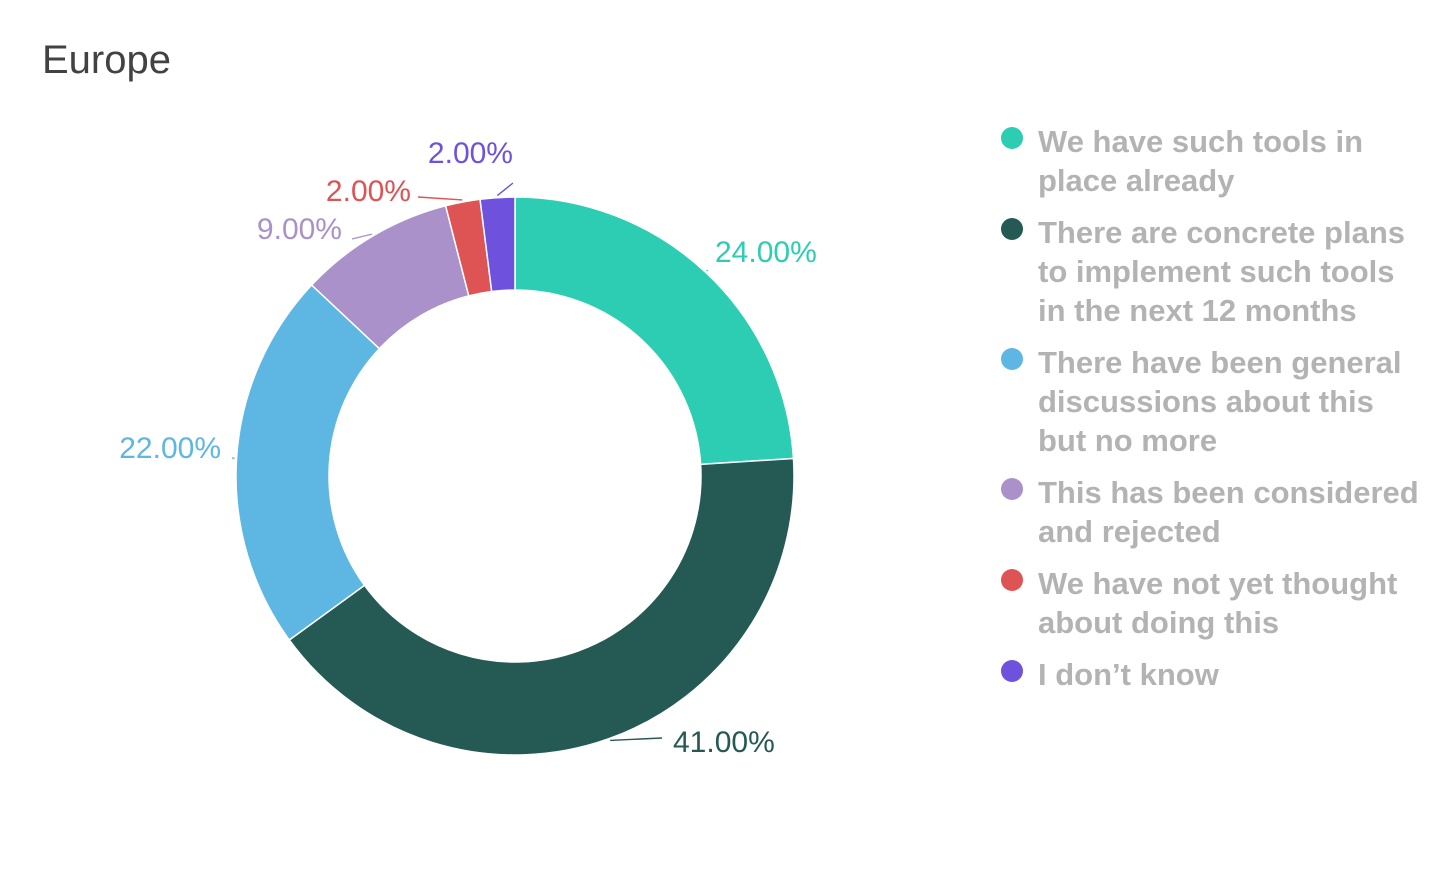  What do you see at coordinates (299, 229) in the screenshot?
I see `data-label: 9.00%` at bounding box center [299, 229].